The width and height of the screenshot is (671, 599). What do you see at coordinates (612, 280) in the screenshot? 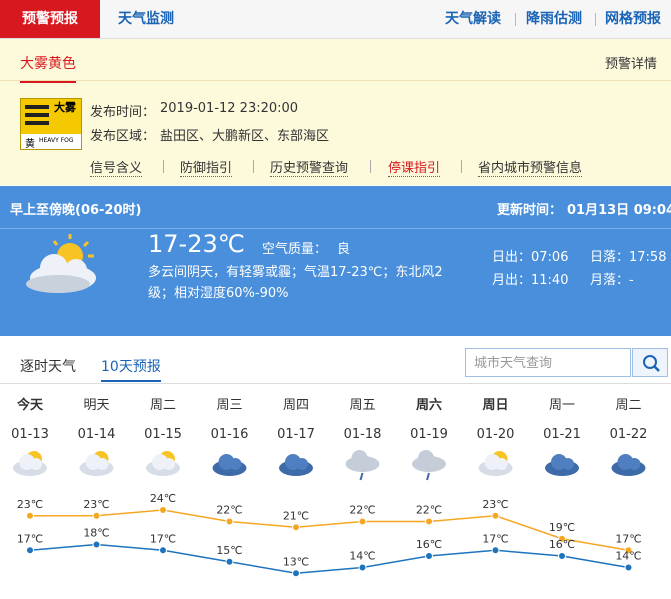
I see `moonset: 月落：-` at bounding box center [612, 280].